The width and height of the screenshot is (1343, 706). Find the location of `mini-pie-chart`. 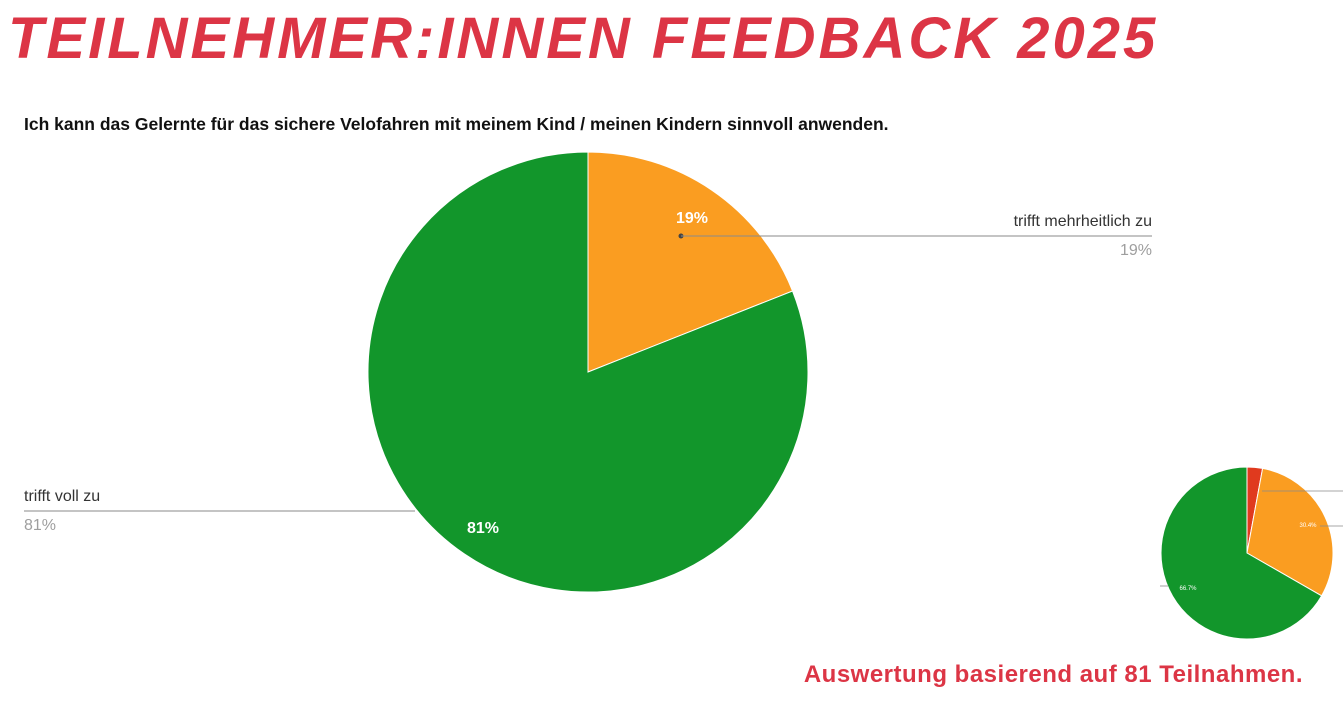

mini-pie-chart is located at coordinates (1247, 553).